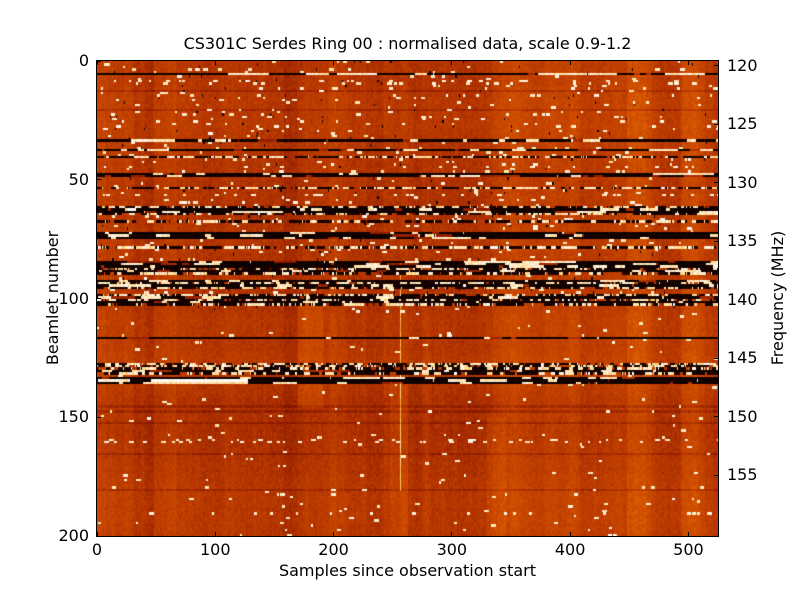  Describe the element at coordinates (777, 298) in the screenshot. I see `y-axis-label-right: Frequency (MHz)` at that location.